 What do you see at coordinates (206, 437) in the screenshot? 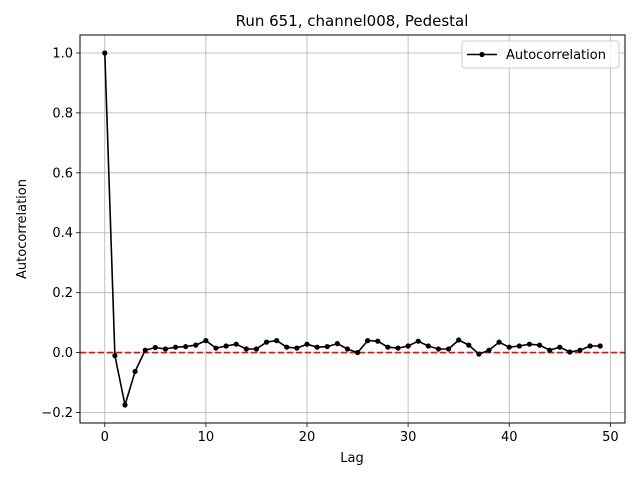
I see `x-tick-label: 10` at bounding box center [206, 437].